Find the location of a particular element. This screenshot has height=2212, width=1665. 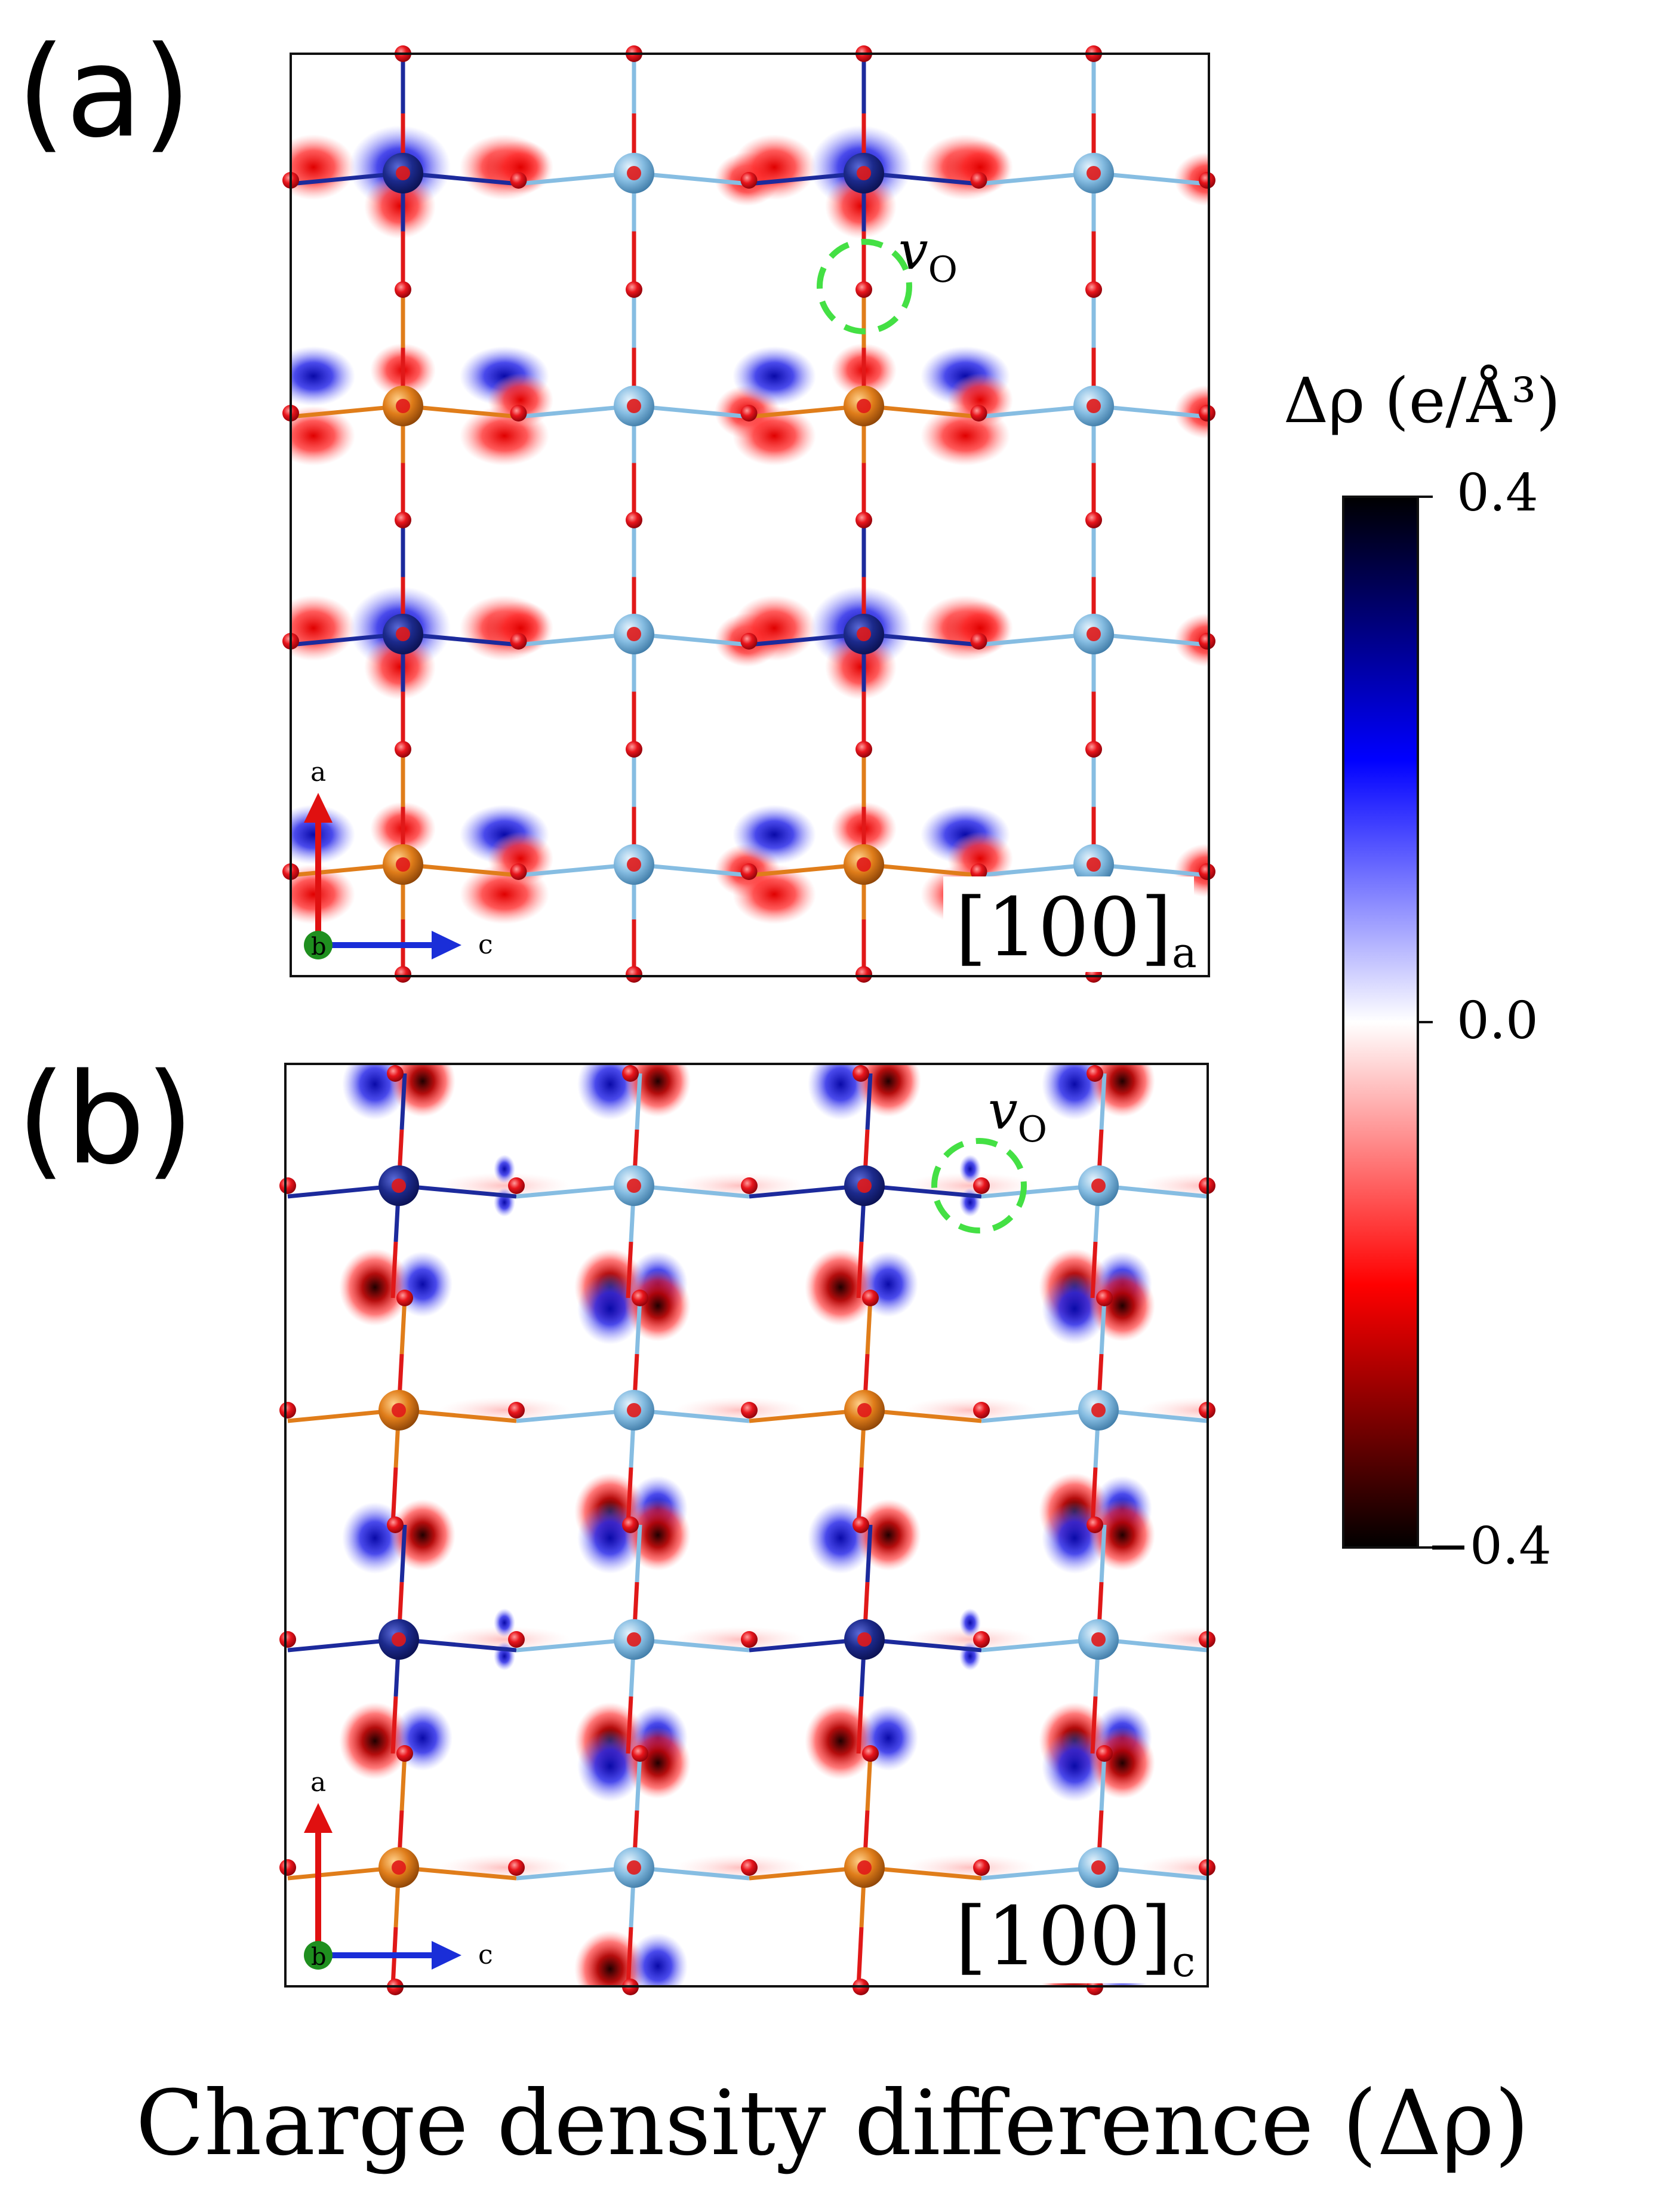

colorbar is located at coordinates (1388, 1022).